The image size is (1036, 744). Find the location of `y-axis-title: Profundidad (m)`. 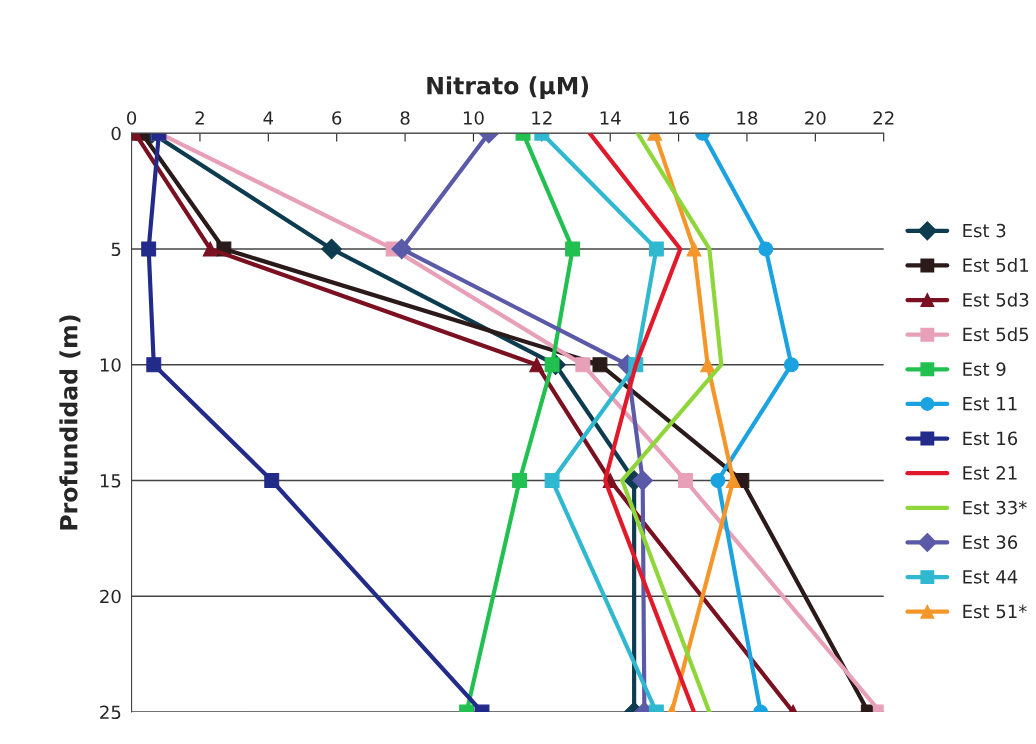

y-axis-title: Profundidad (m) is located at coordinates (70, 422).